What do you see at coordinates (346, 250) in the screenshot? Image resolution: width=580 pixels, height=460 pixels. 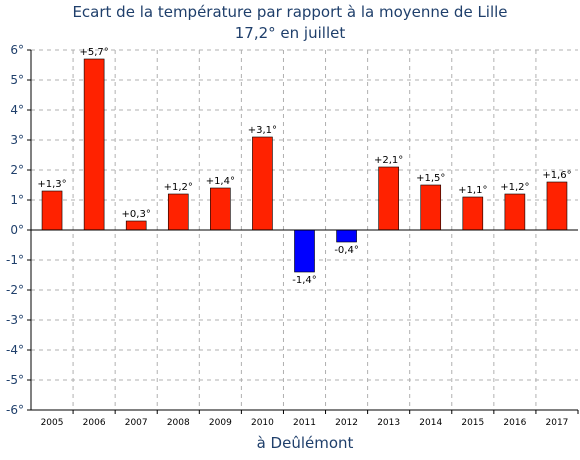 I see `data-label: -0,4°` at bounding box center [346, 250].